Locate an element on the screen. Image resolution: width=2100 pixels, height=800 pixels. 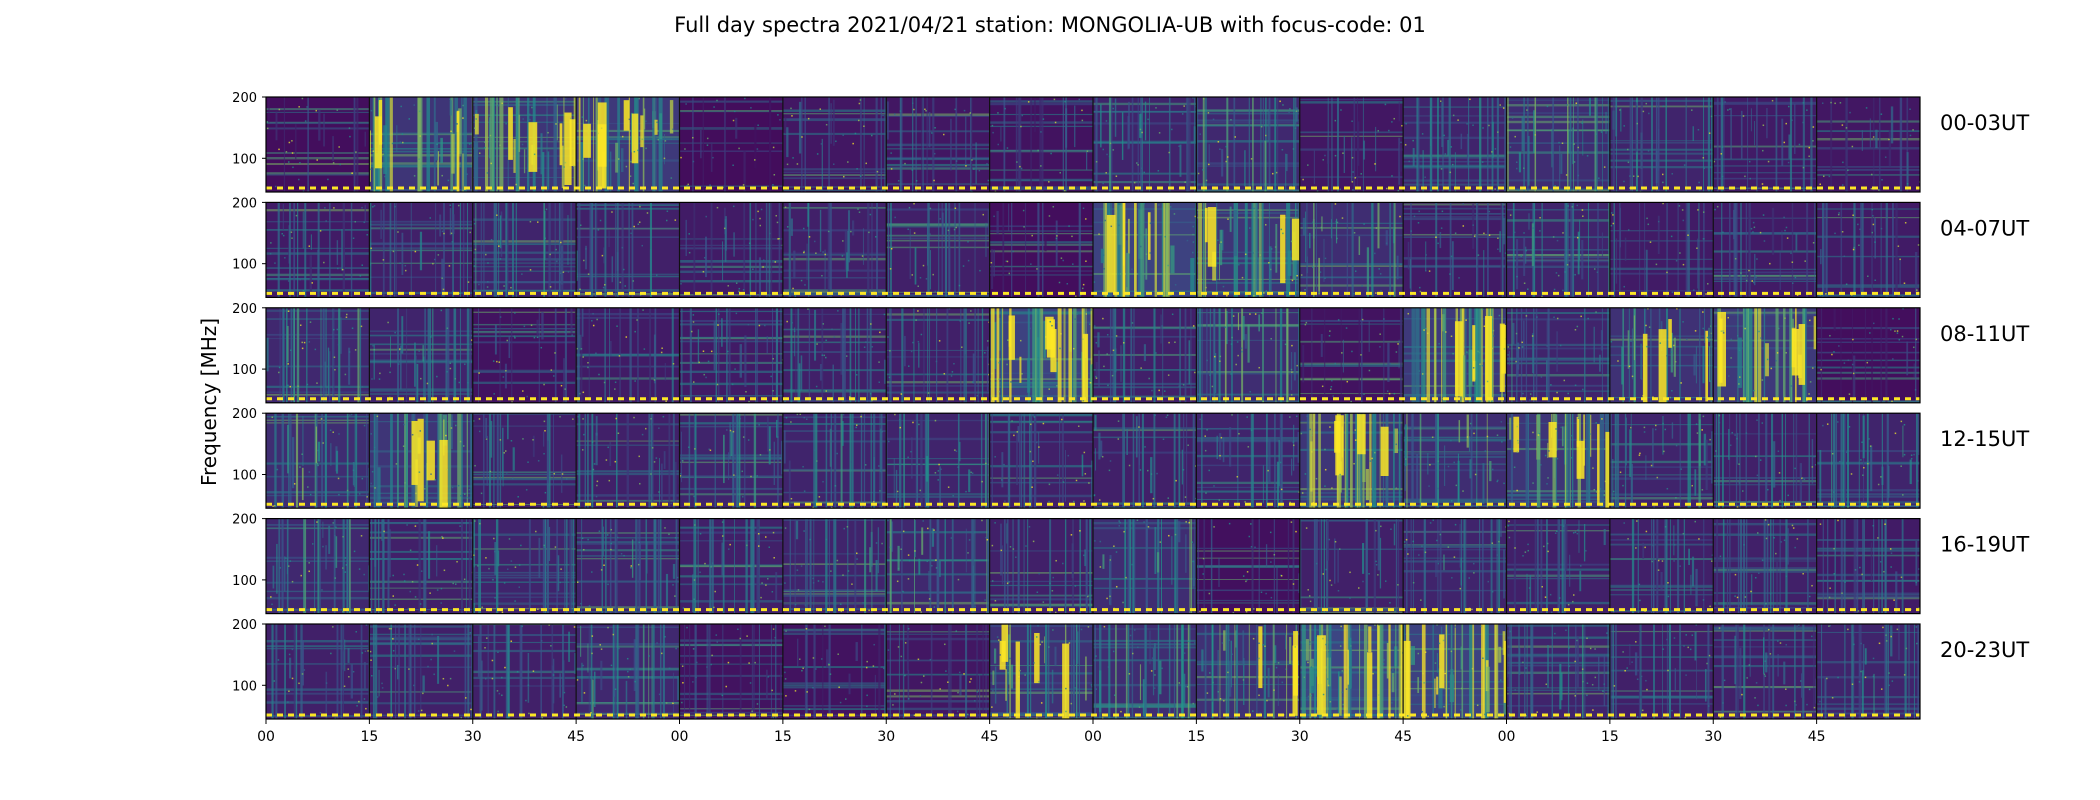
spectra-panel: 100 200 04-07UT is located at coordinates (1130, 247).